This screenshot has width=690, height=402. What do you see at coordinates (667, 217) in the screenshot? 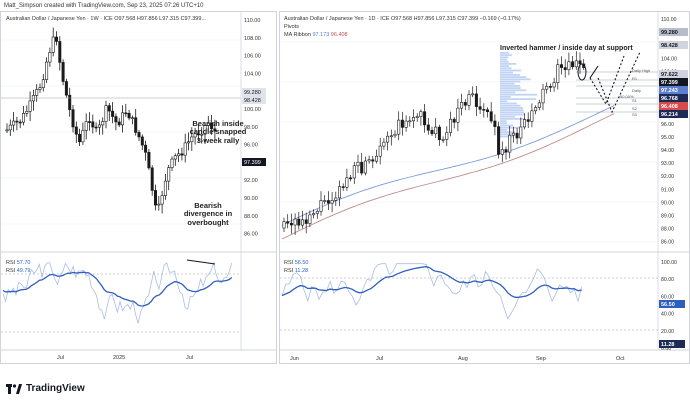
I see `daily-y-tick: 89.00` at bounding box center [667, 217].